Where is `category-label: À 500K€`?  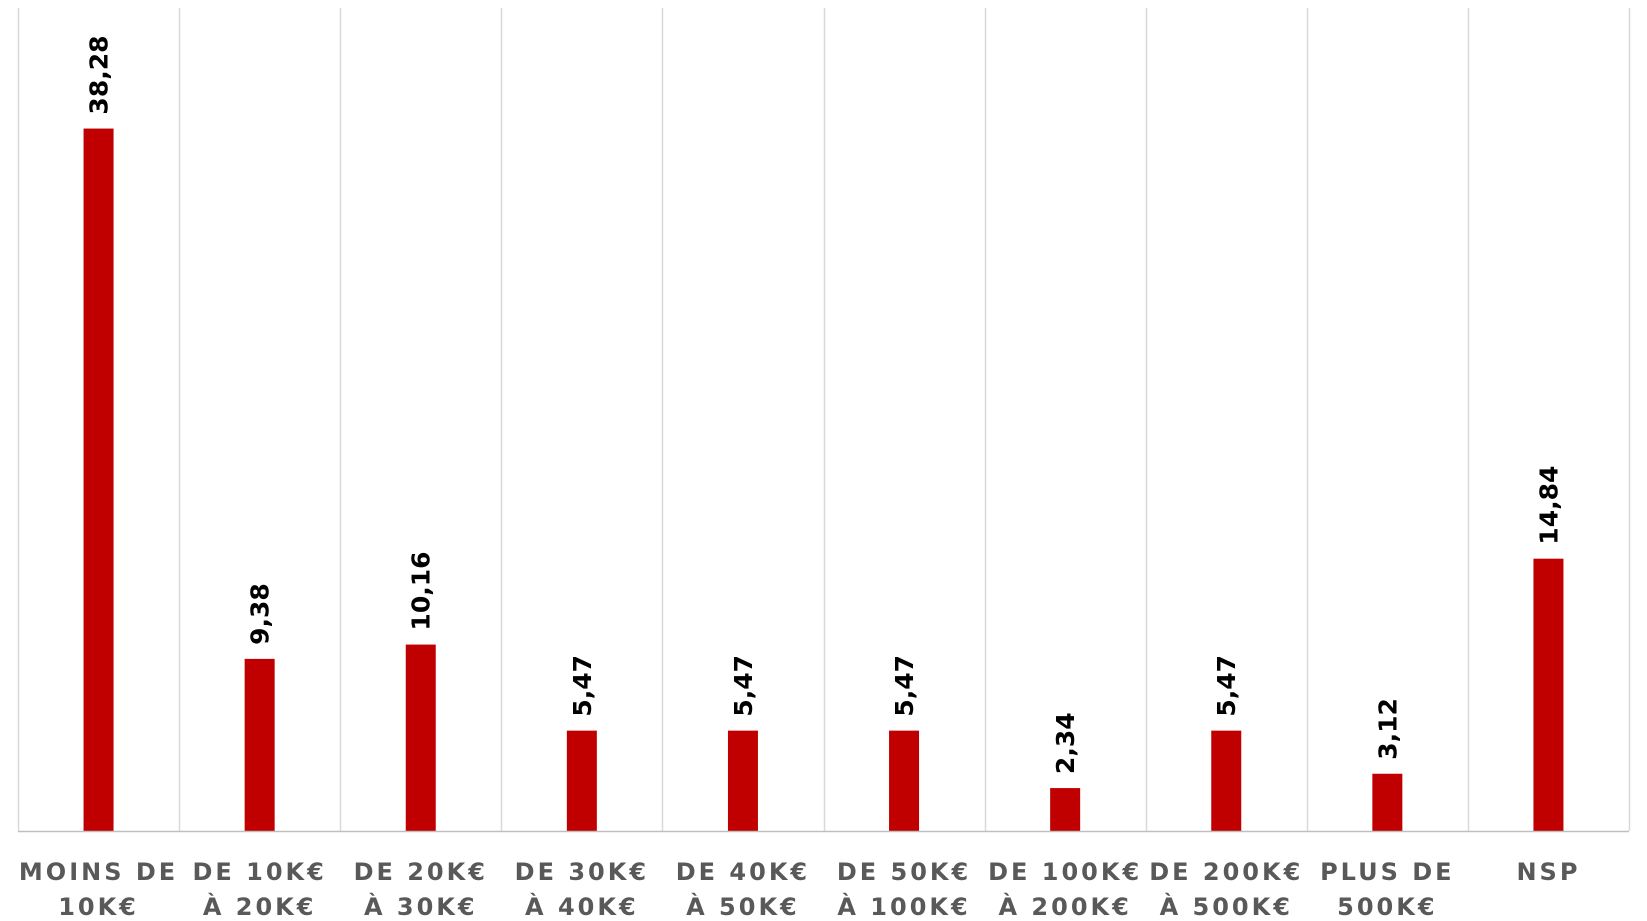 category-label: À 500K€ is located at coordinates (1226, 906).